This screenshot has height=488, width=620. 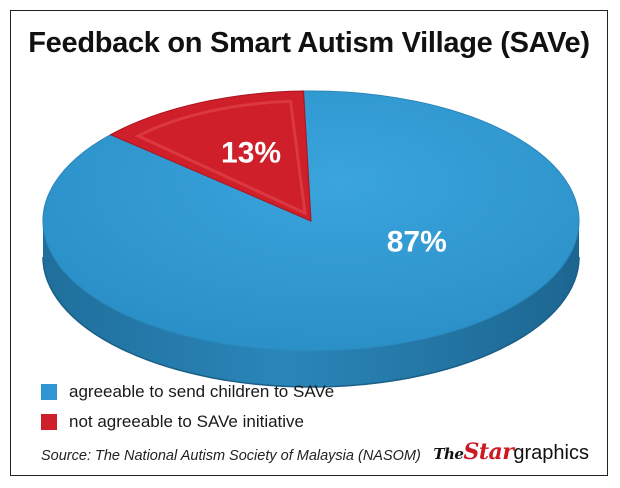 What do you see at coordinates (417, 242) in the screenshot?
I see `pie-label-agreeable: 87%` at bounding box center [417, 242].